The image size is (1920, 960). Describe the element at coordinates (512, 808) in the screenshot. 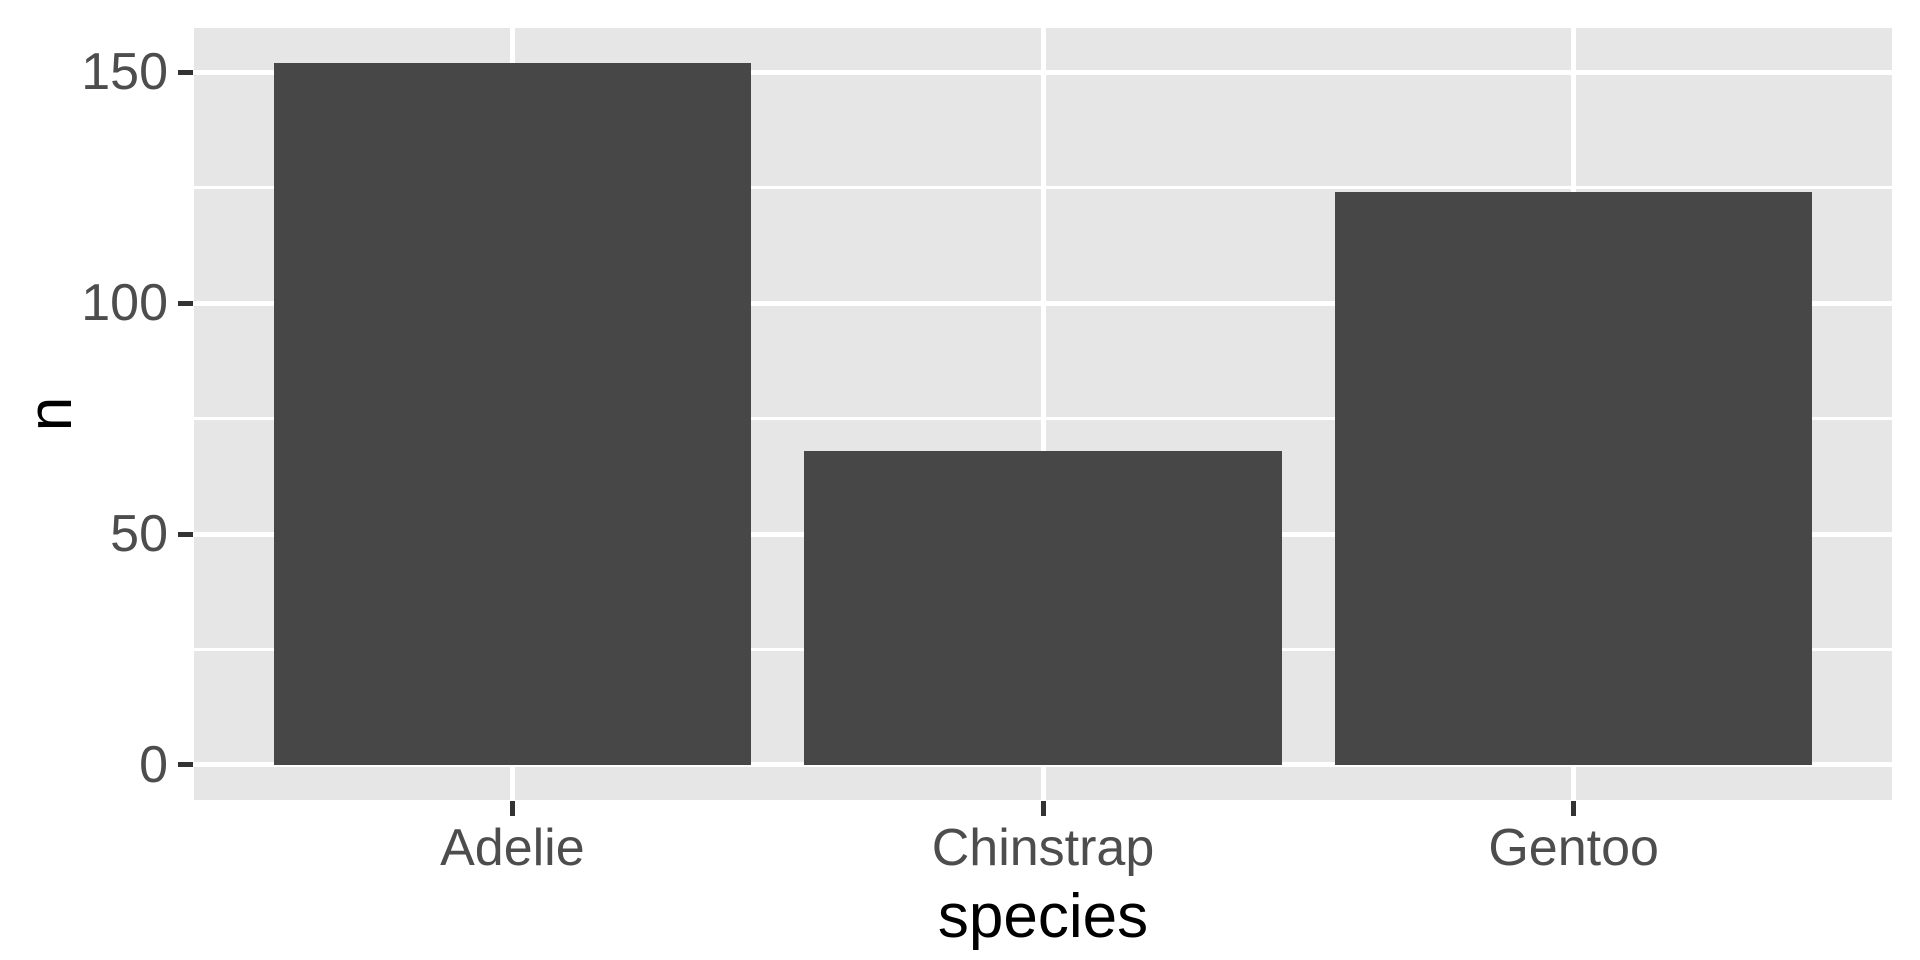

I see `x-tick-mark-adelie` at that location.